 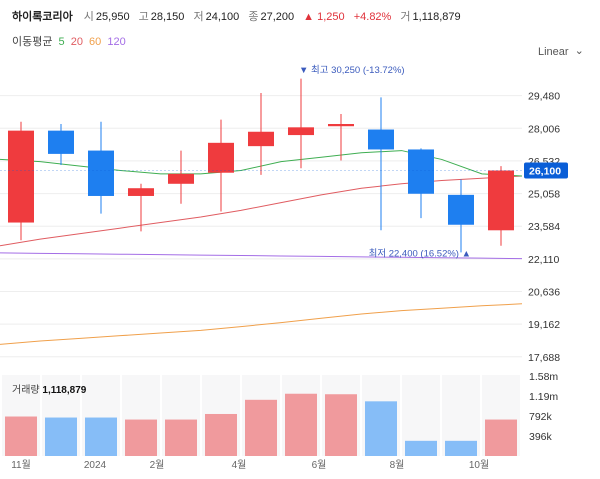 I want to click on chevron-down-icon: ⌄, so click(x=579, y=51).